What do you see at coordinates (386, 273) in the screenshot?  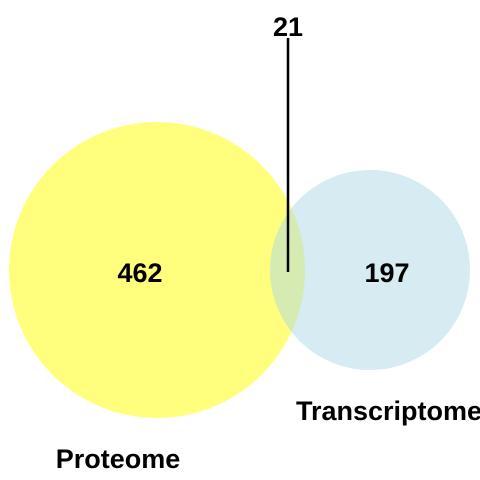 I see `transcriptome-only-count: 197` at bounding box center [386, 273].